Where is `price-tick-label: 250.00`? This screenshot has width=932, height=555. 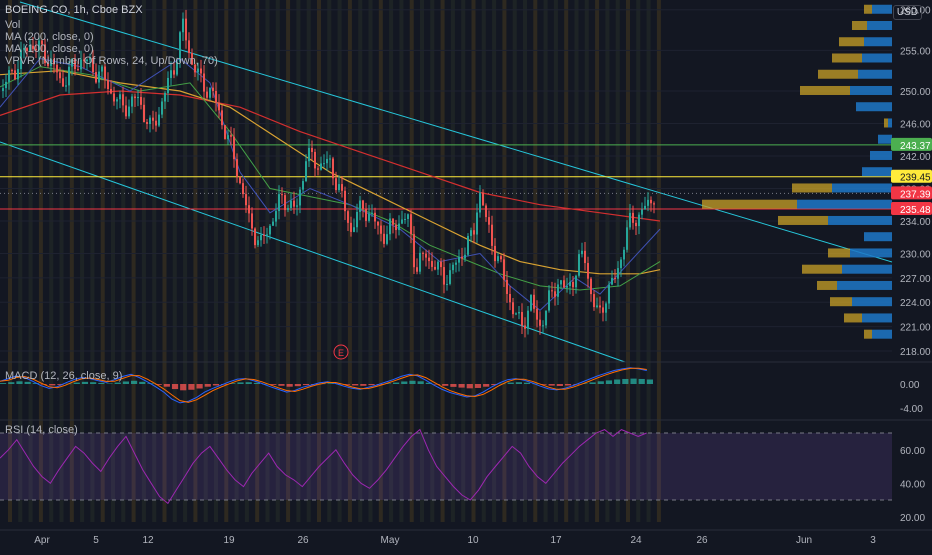
price-tick-label: 250.00 is located at coordinates (915, 92).